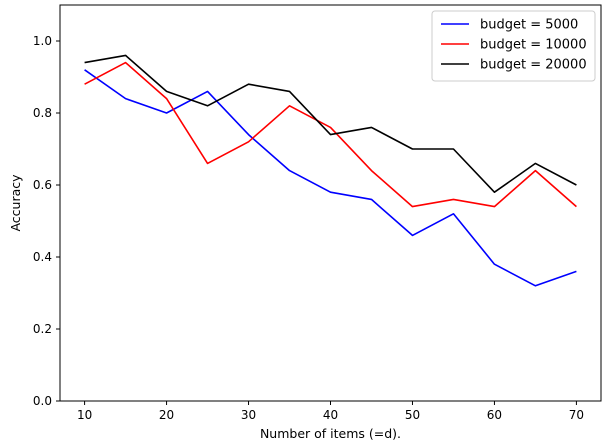 The height and width of the screenshot is (442, 602). I want to click on x-tick-label: 50, so click(412, 415).